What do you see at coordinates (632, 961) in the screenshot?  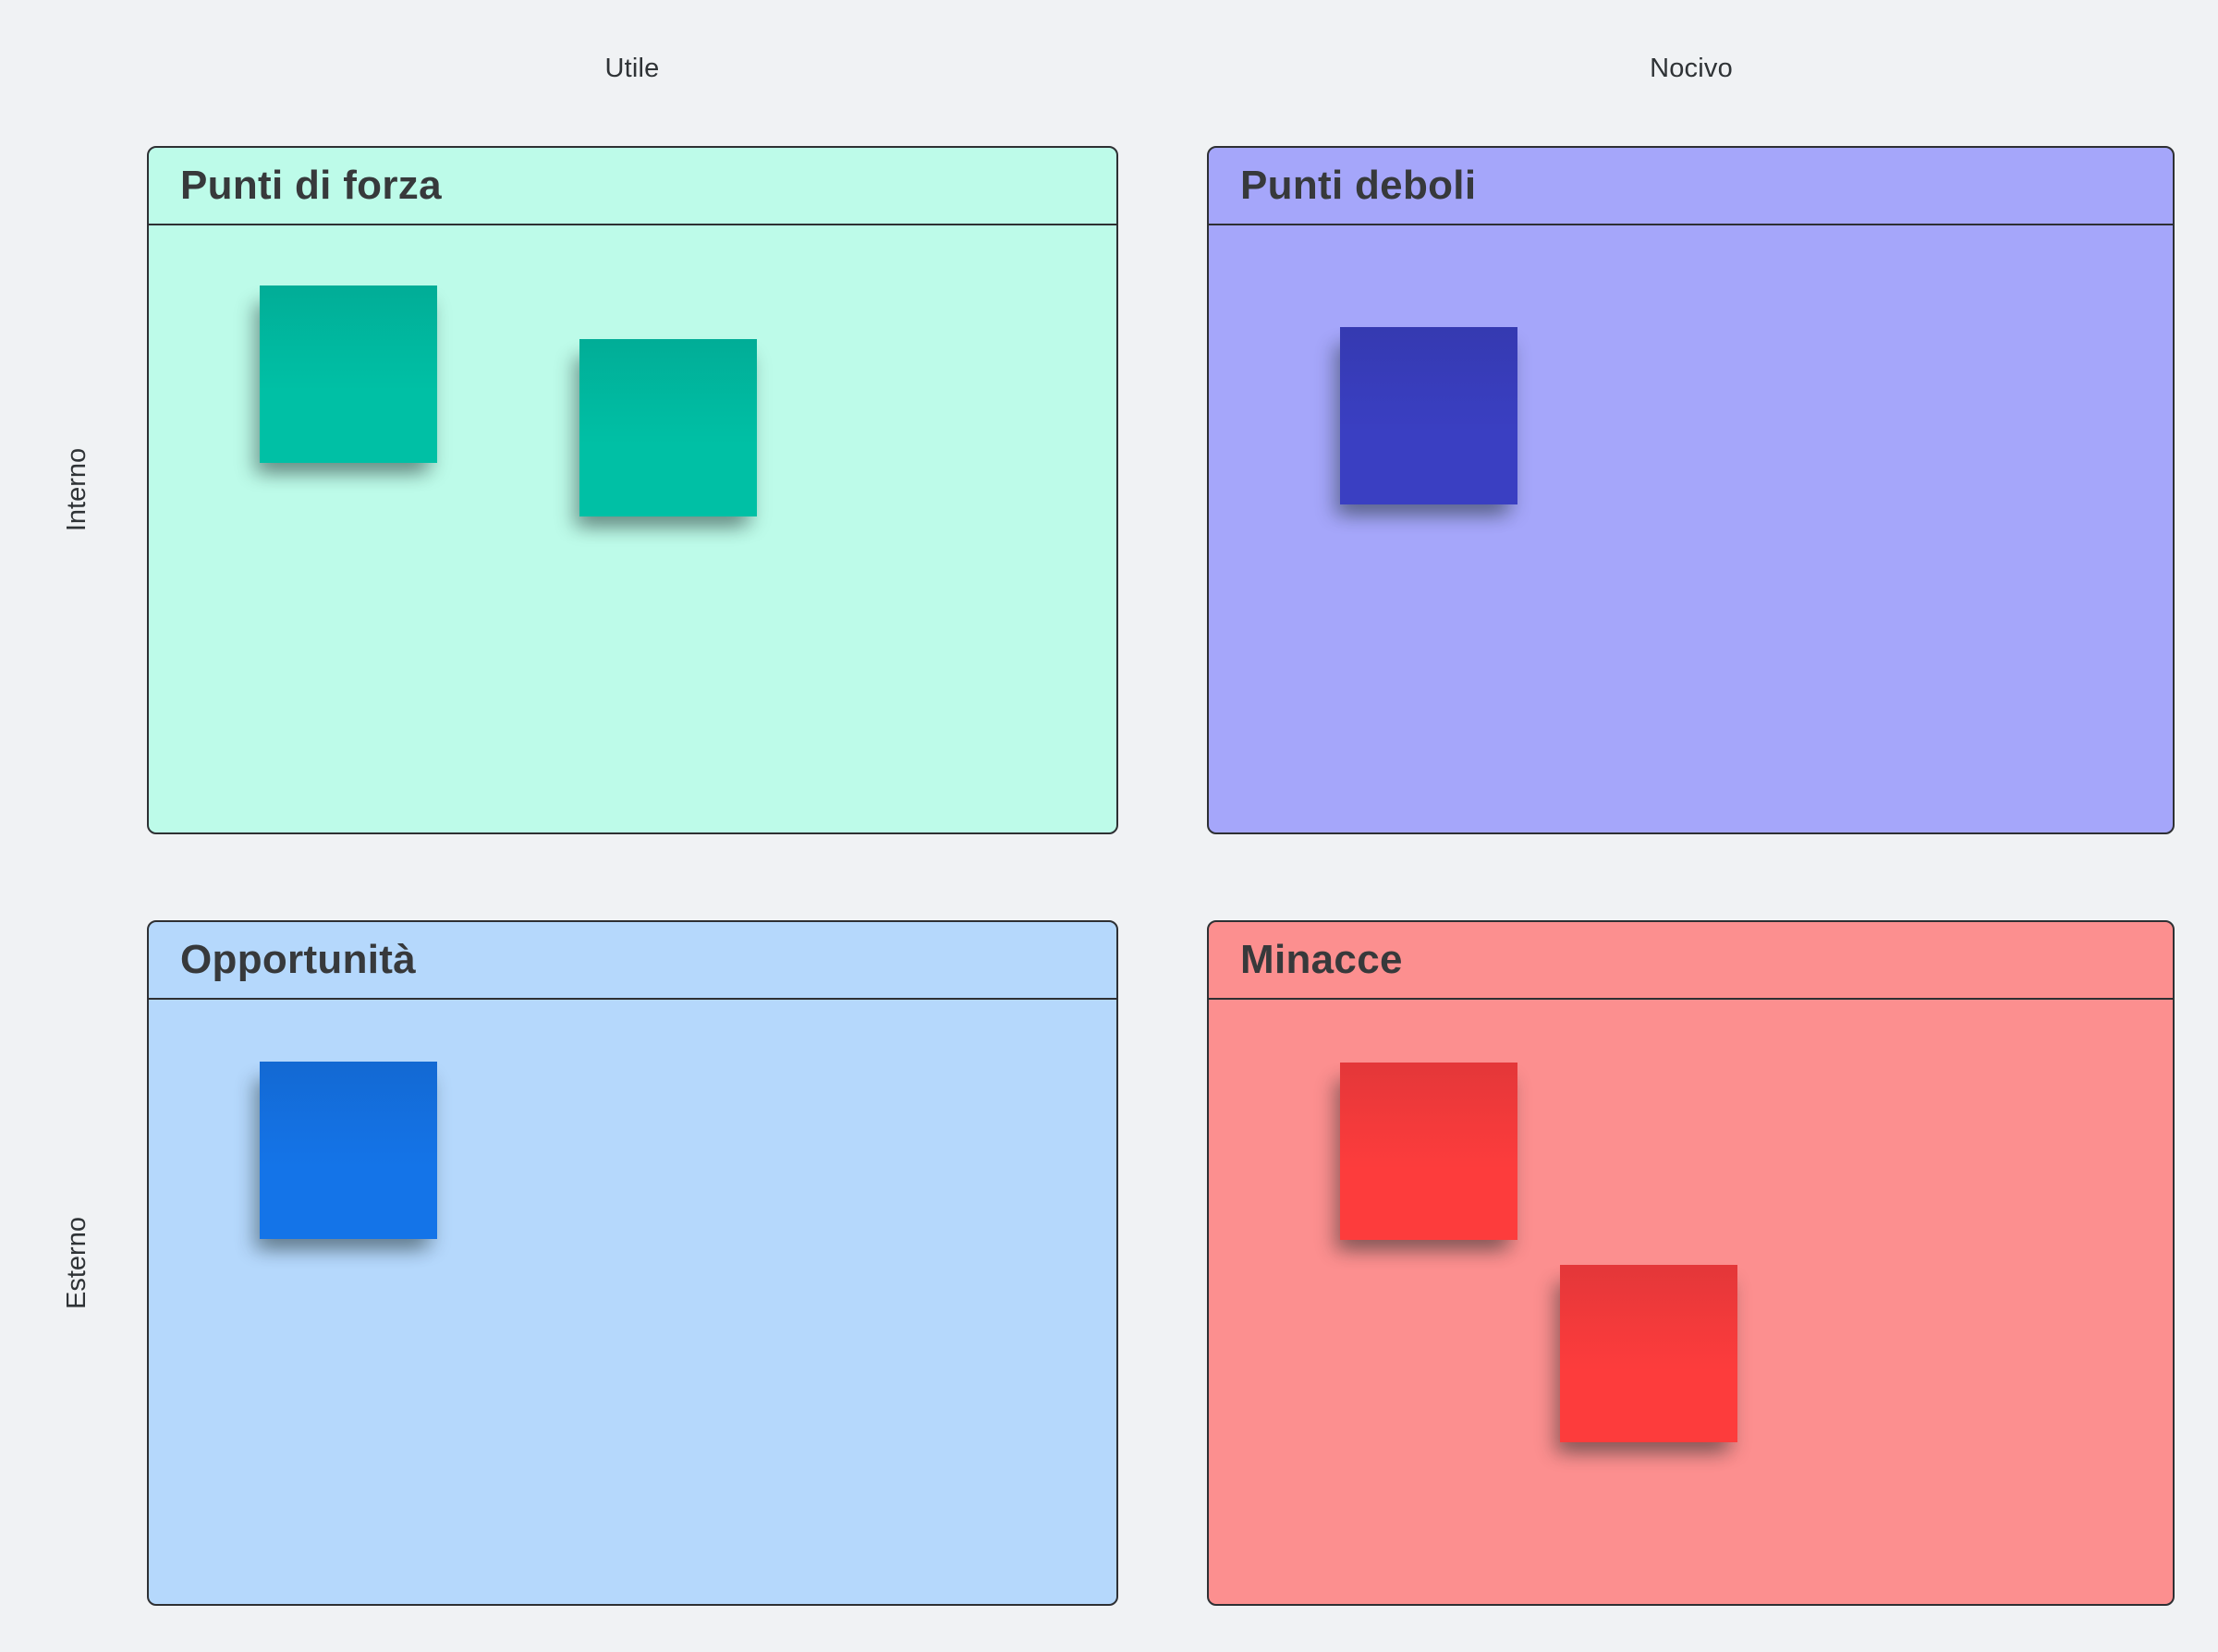 I see `quadrant-opportunities-header: Opportunità` at bounding box center [632, 961].